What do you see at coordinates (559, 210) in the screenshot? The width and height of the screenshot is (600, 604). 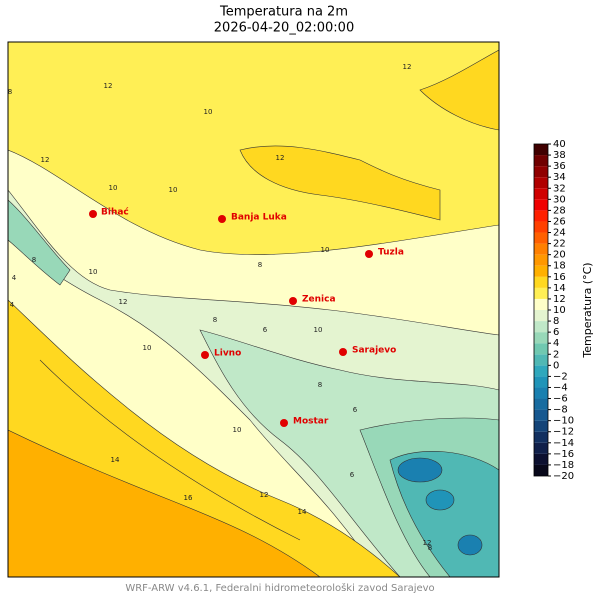 I see `colorbar-tick-label: 28` at bounding box center [559, 210].